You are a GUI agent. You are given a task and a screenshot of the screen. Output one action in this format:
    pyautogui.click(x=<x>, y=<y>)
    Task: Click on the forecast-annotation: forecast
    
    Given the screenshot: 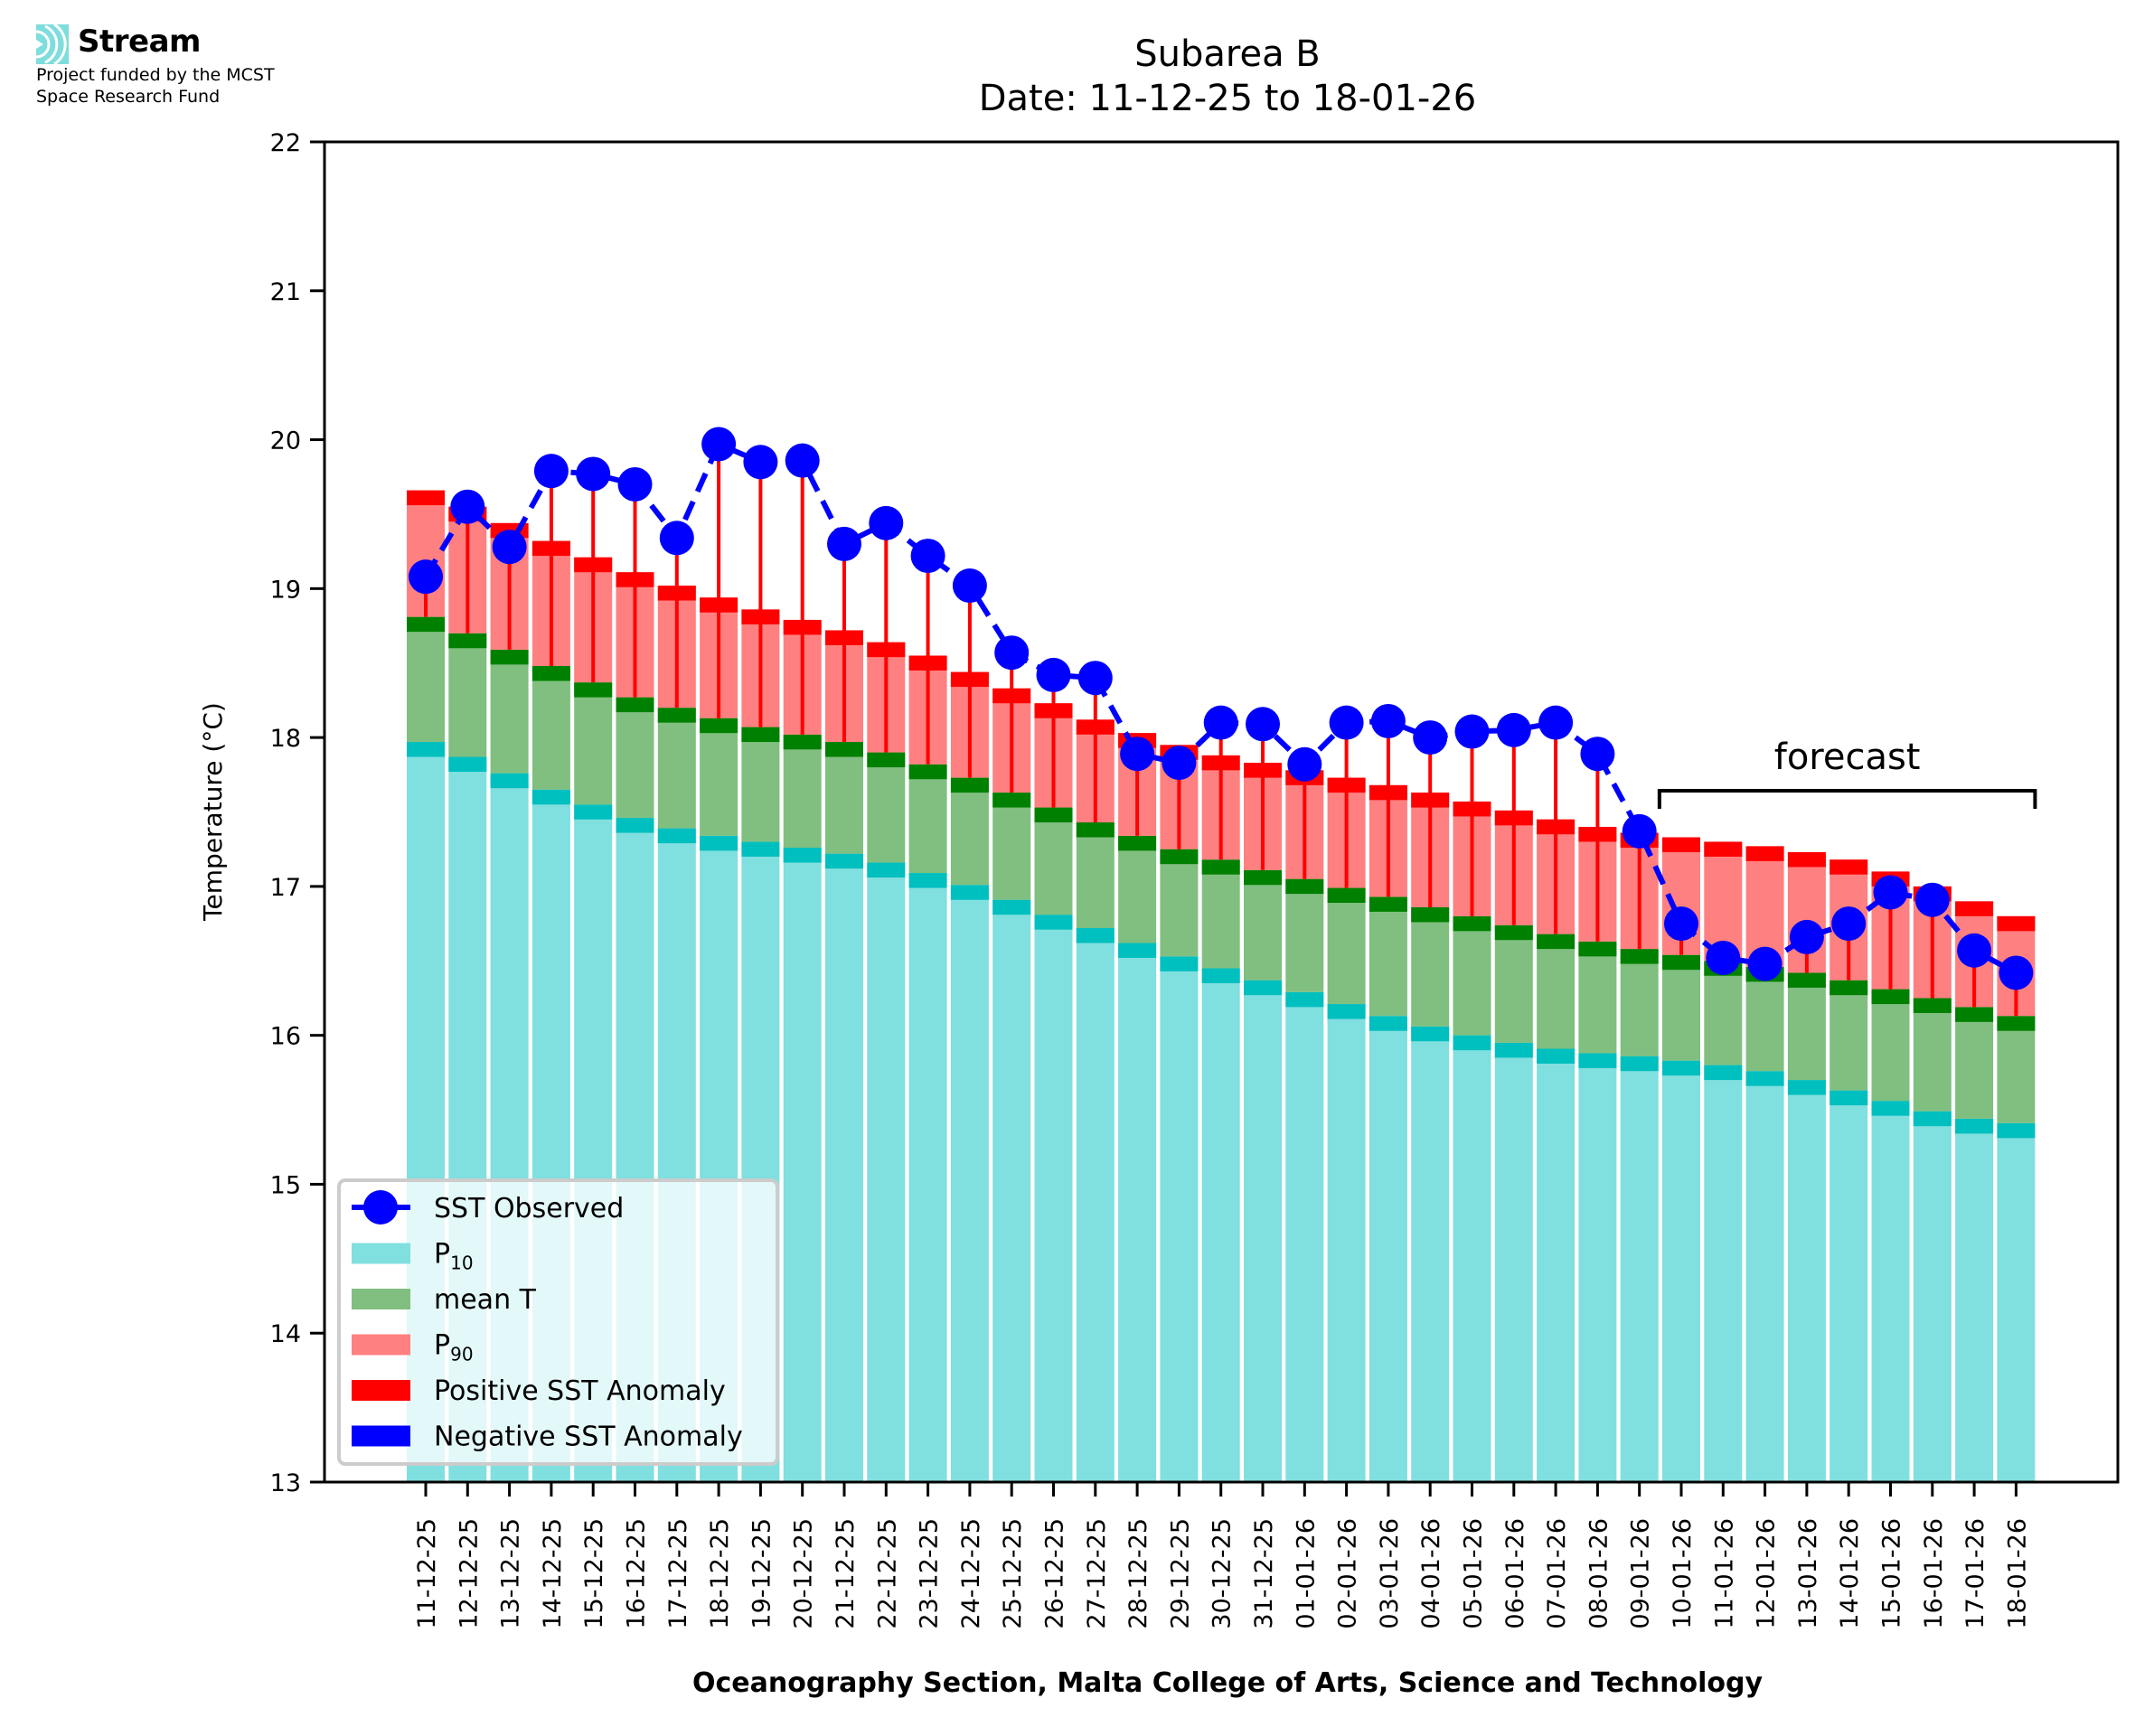 What is the action you would take?
    pyautogui.click(x=1847, y=773)
    